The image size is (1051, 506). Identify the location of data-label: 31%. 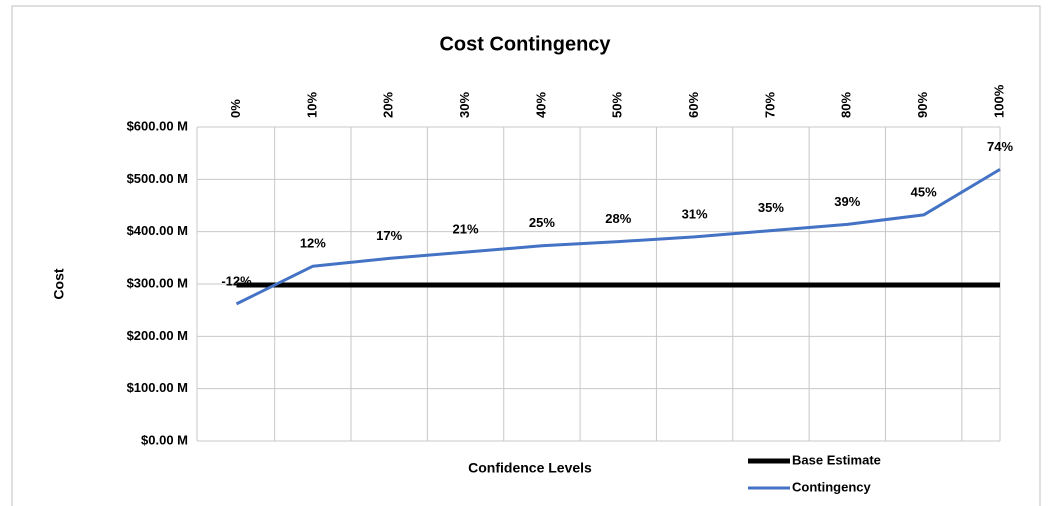
(695, 213).